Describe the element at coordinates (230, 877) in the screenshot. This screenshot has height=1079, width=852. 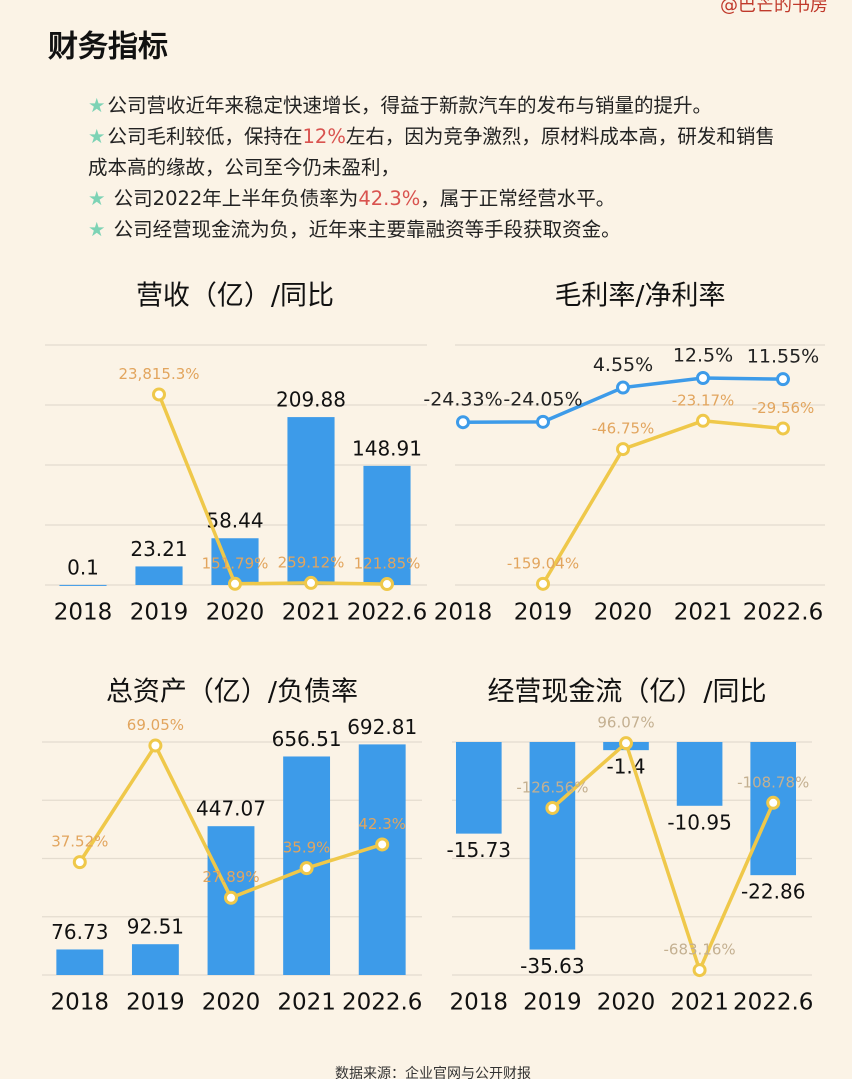
I see `point-label: 27.89%` at that location.